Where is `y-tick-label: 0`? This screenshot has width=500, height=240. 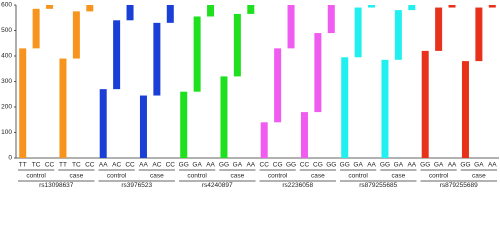
y-tick-label: 0 is located at coordinates (10, 158).